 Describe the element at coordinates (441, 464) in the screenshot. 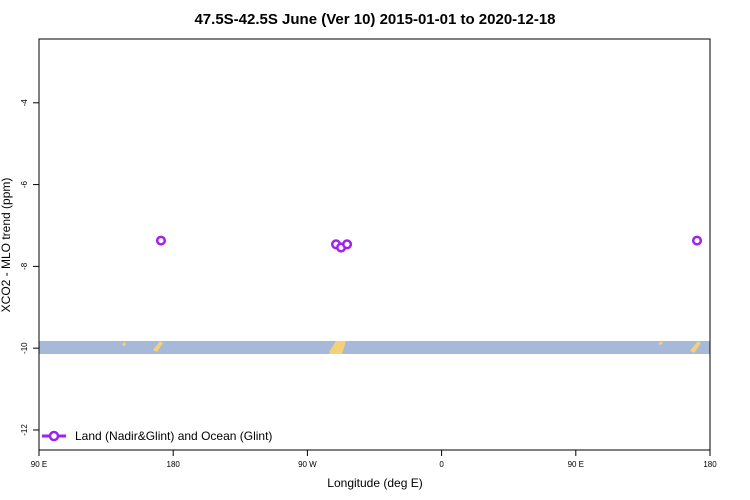

I see `x-tick-label: 0` at that location.